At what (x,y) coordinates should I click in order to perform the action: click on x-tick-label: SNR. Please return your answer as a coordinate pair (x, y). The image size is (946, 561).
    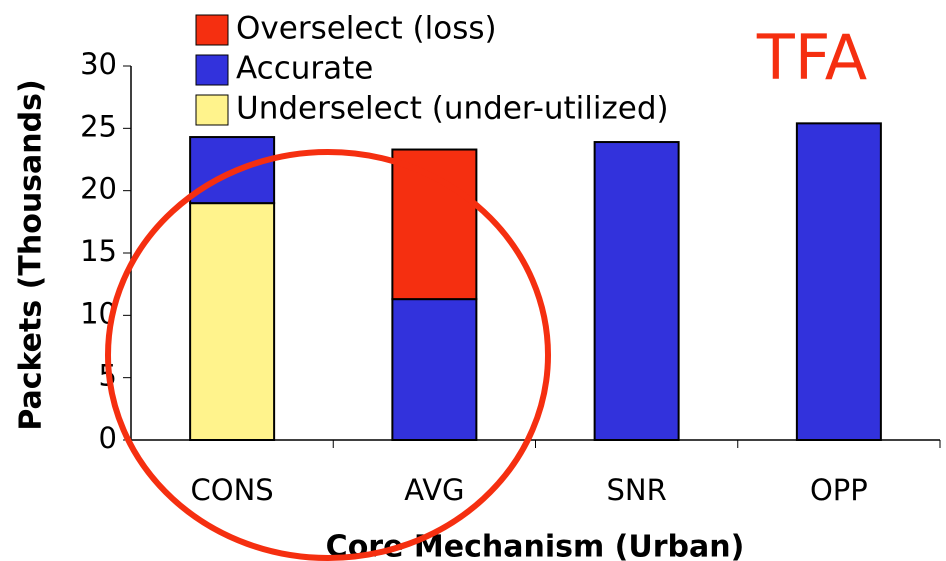
    Looking at the image, I should click on (636, 490).